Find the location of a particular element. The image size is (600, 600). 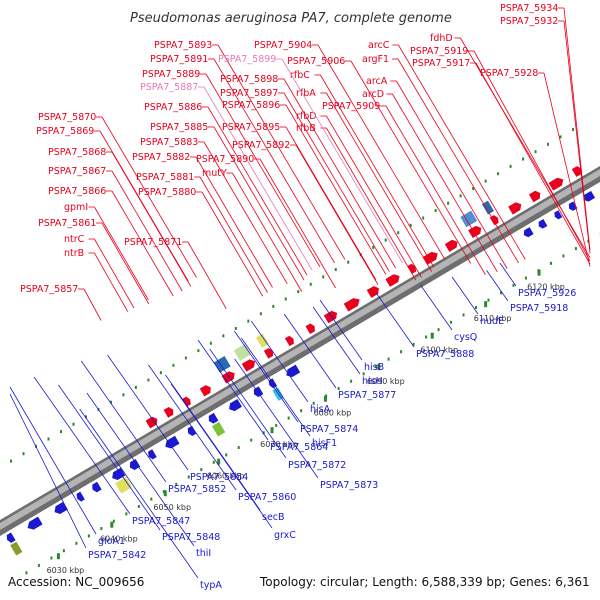

gene-label-hish: hisH is located at coordinates (372, 381).